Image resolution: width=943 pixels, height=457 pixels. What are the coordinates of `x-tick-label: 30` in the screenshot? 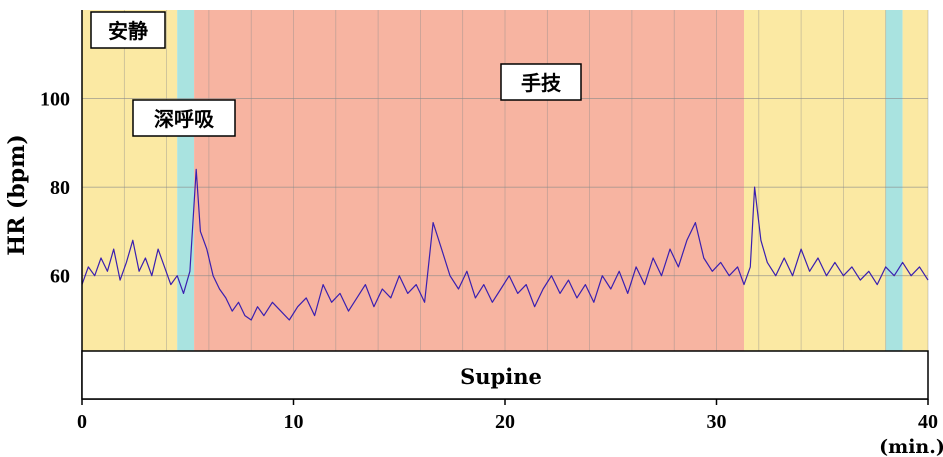 It's located at (717, 422).